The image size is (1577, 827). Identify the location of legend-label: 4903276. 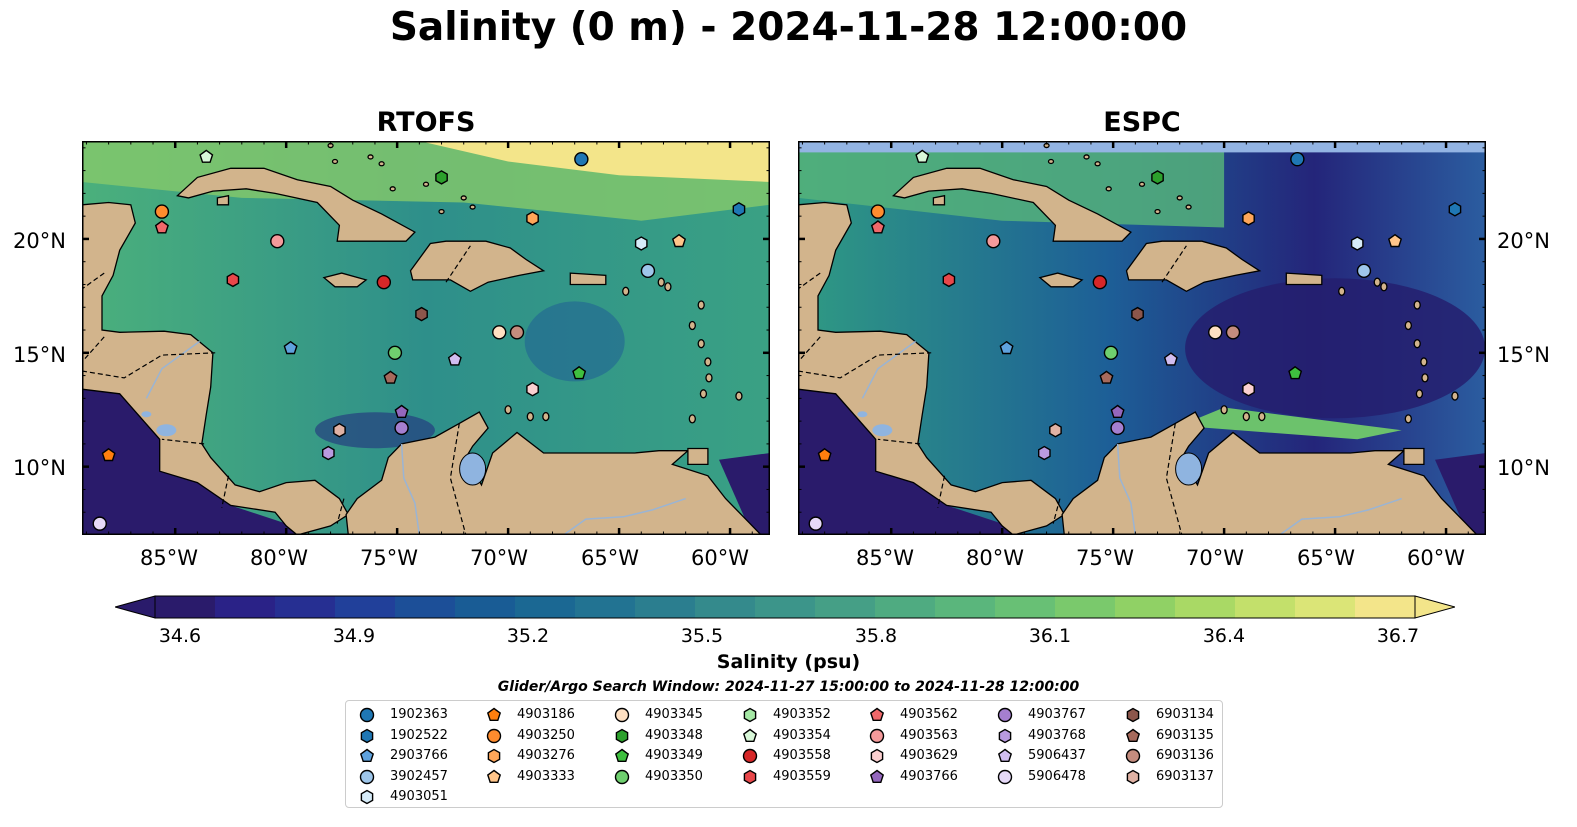
(546, 755).